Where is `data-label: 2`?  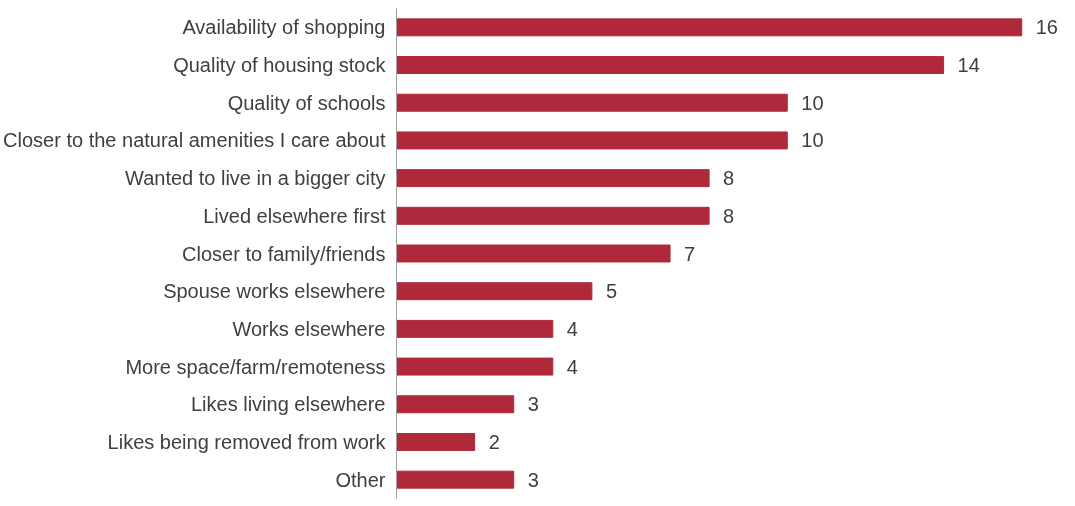
data-label: 2 is located at coordinates (494, 441).